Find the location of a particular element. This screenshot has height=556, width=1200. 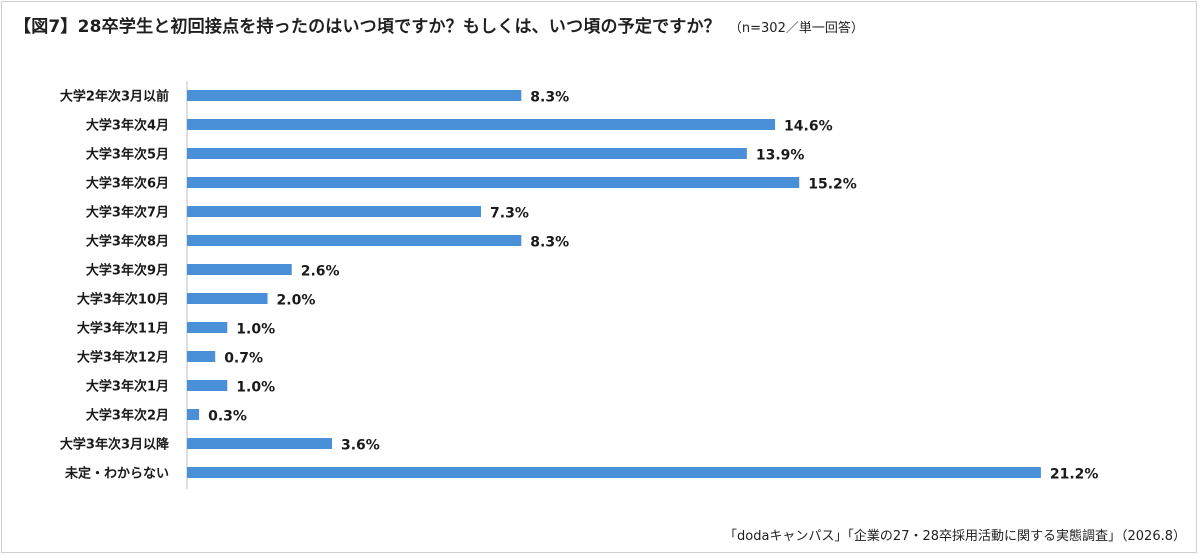

category-label: 大学2年次3月以前 is located at coordinates (114, 97).